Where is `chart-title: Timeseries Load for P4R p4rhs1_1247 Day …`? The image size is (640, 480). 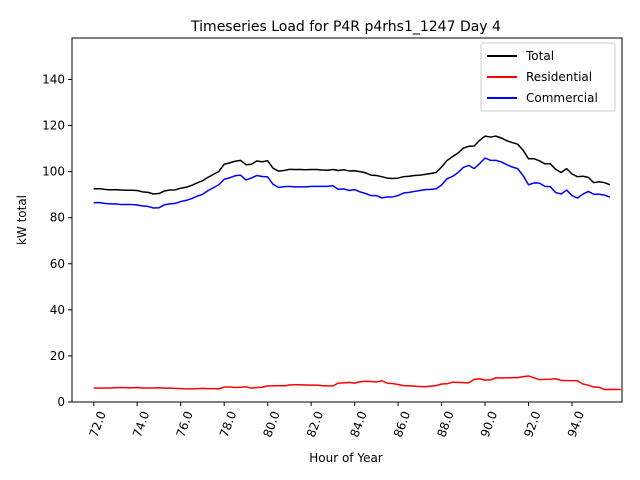 chart-title: Timeseries Load for P4R p4rhs1_1247 Day … is located at coordinates (345, 27).